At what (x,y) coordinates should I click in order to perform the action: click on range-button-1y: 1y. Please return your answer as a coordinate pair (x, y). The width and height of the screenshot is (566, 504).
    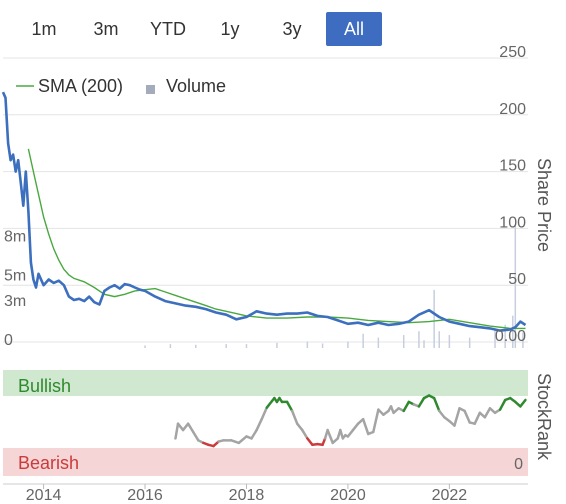
    Looking at the image, I should click on (230, 29).